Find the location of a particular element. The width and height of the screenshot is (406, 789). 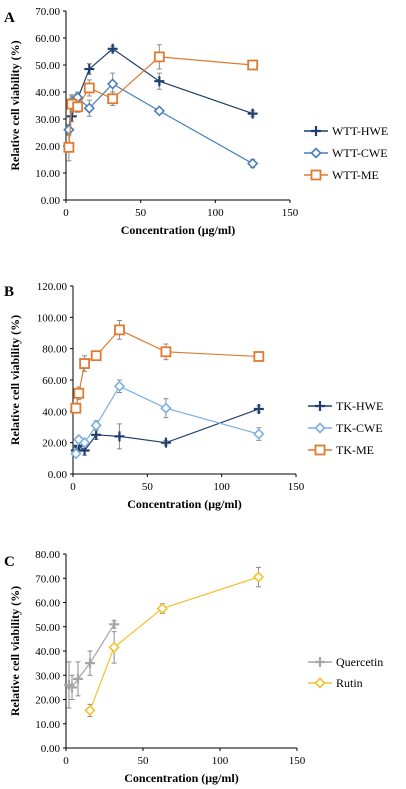

series-tk-cwe is located at coordinates (167, 419).